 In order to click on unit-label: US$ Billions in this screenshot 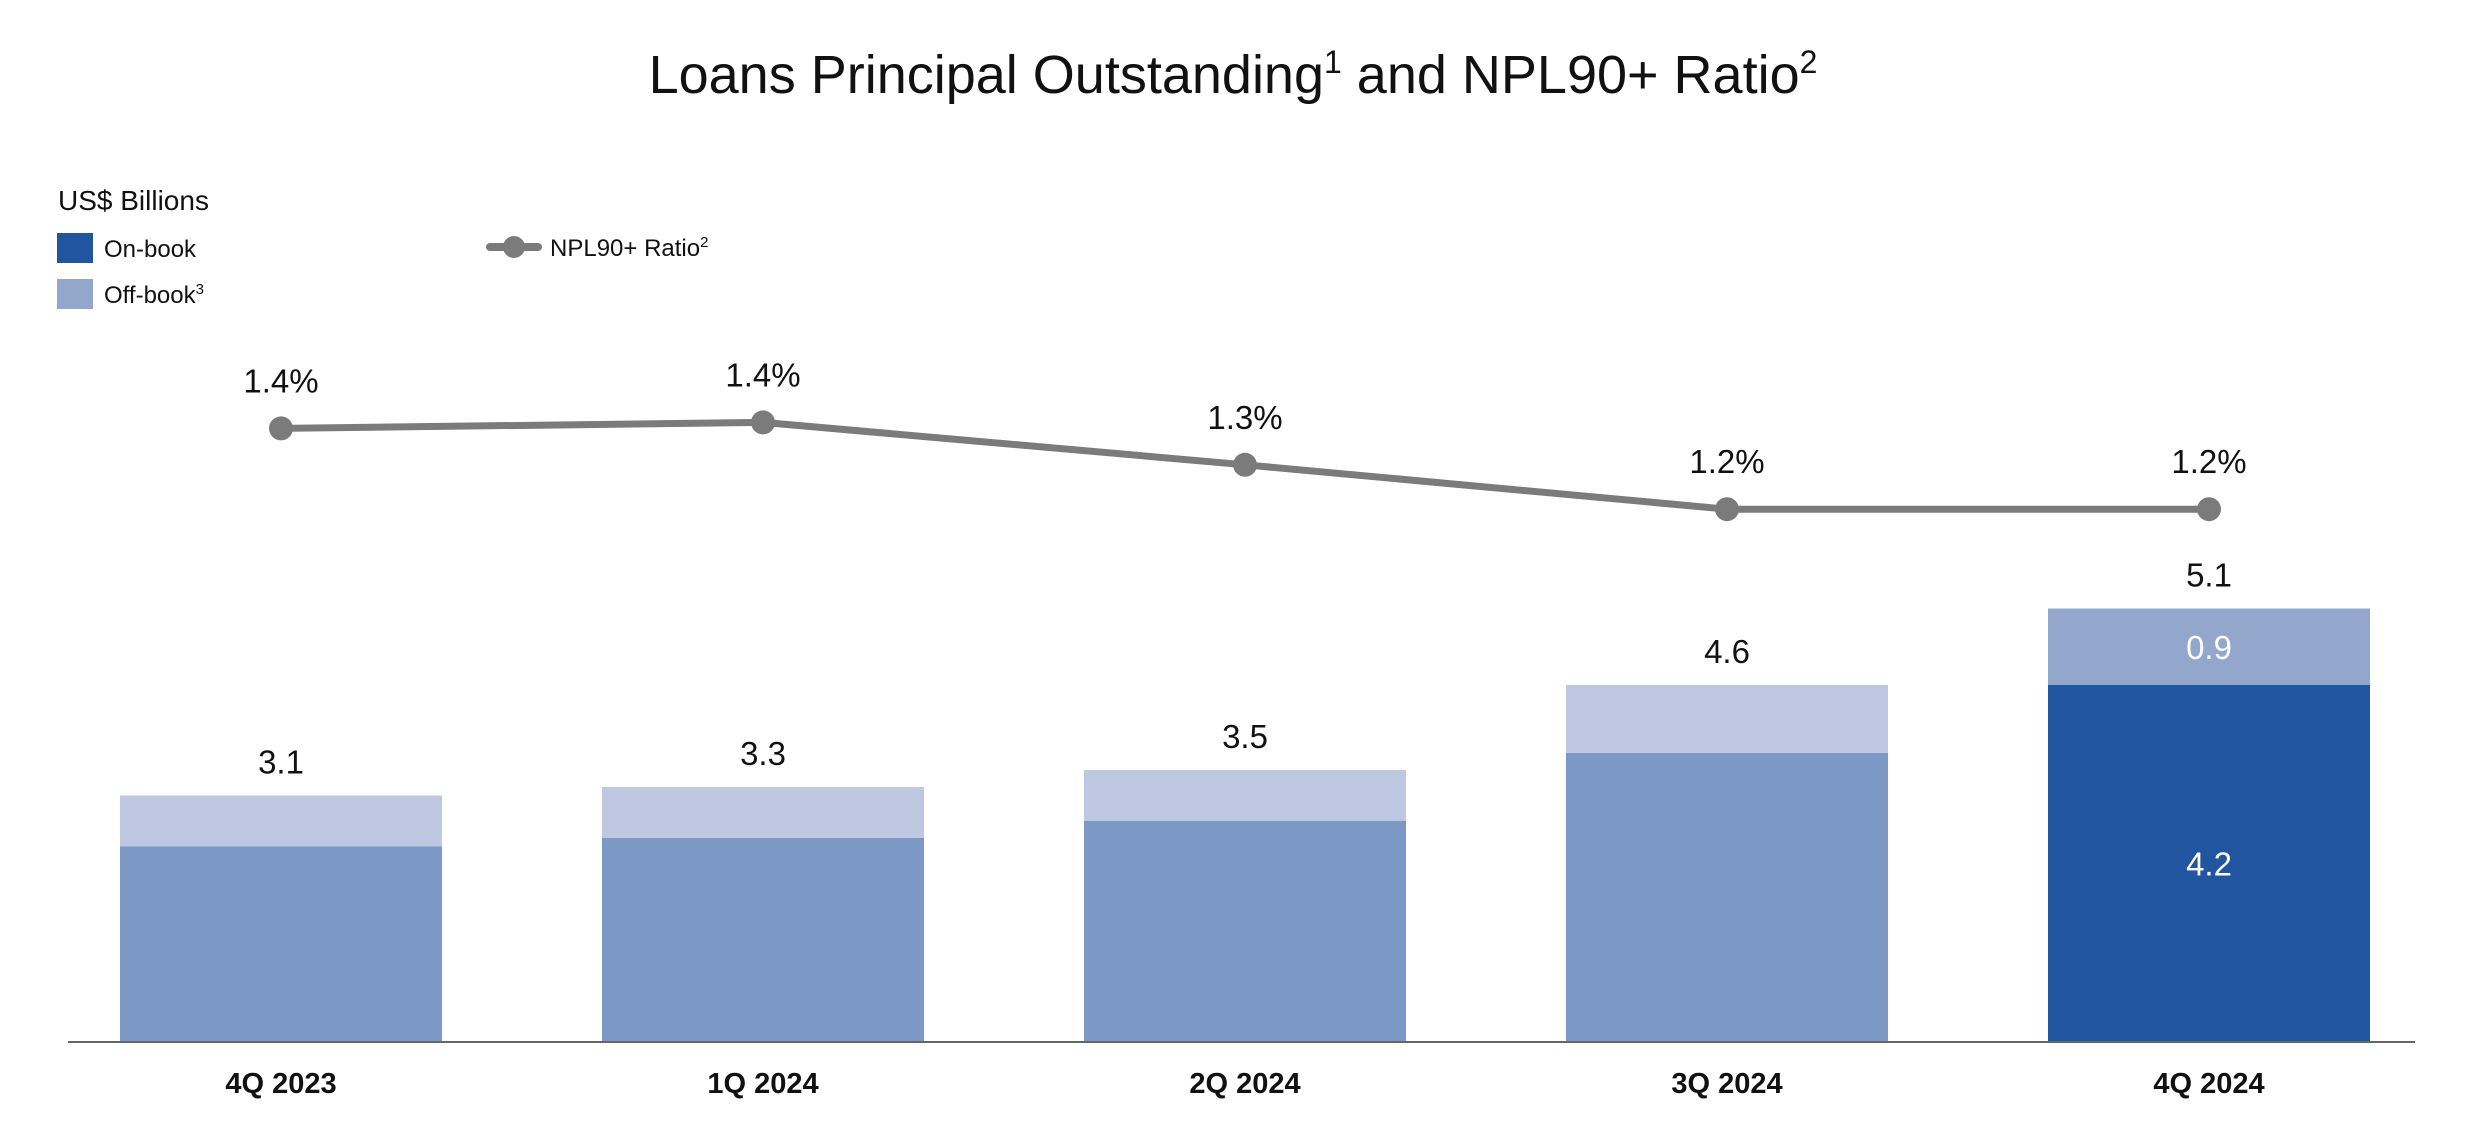, I will do `click(133, 200)`.